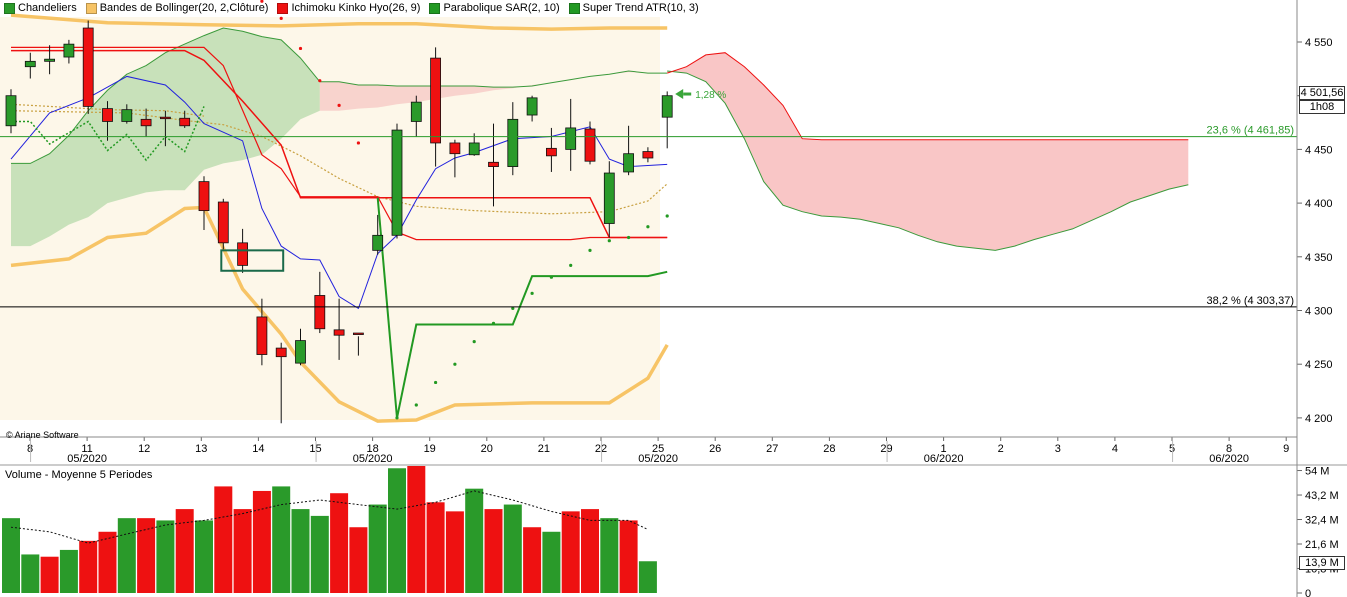  Describe the element at coordinates (1319, 365) in the screenshot. I see `y-tick-label: 4 250` at that location.